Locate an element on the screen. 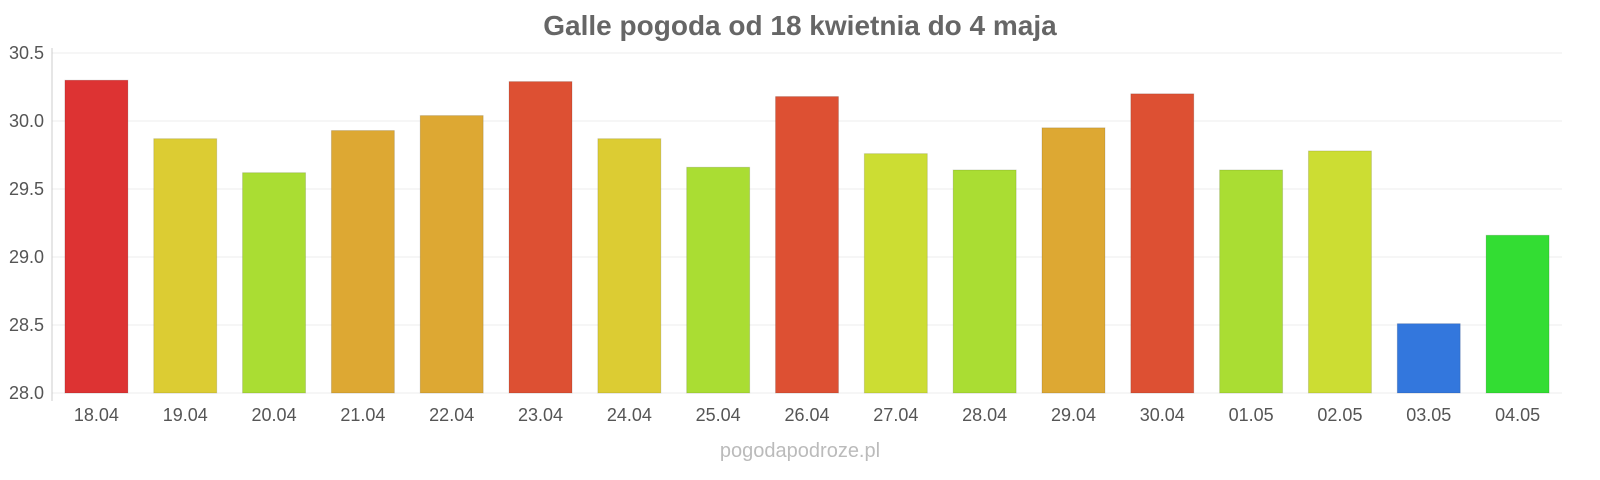 The height and width of the screenshot is (480, 1600). bar-29.04 is located at coordinates (1073, 260).